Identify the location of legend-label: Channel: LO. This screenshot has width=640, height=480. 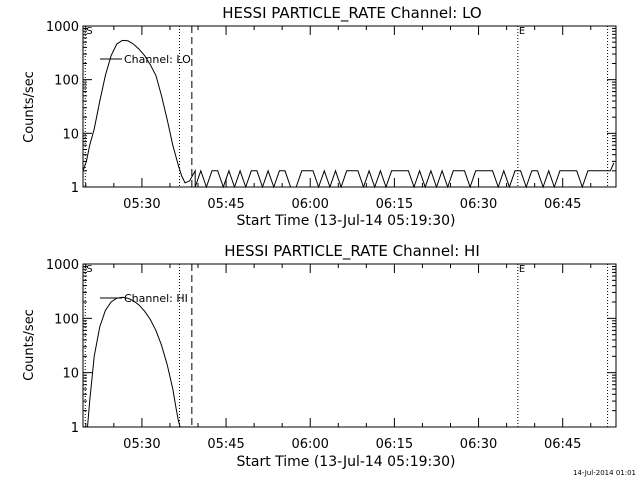
(157, 59).